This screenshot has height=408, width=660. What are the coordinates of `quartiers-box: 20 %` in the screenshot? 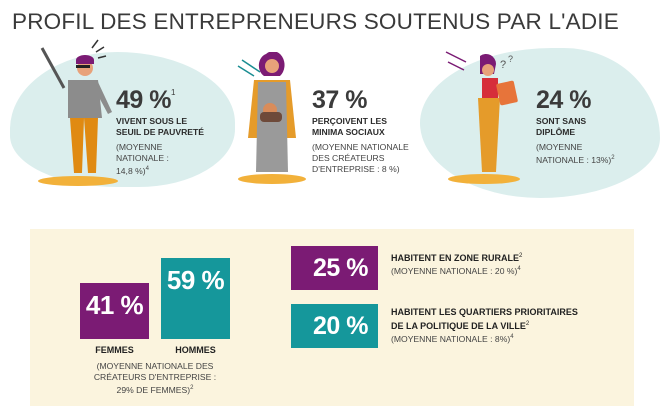 It's located at (334, 326).